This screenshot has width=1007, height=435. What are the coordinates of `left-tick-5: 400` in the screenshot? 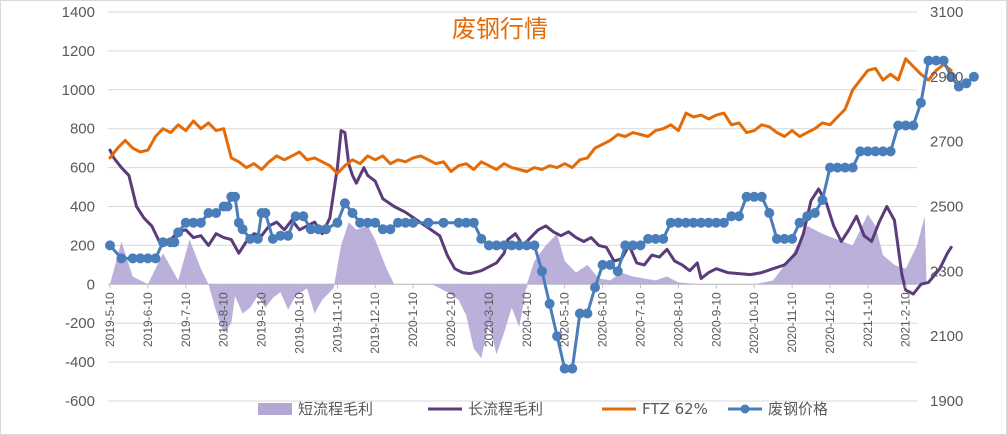 It's located at (82, 207).